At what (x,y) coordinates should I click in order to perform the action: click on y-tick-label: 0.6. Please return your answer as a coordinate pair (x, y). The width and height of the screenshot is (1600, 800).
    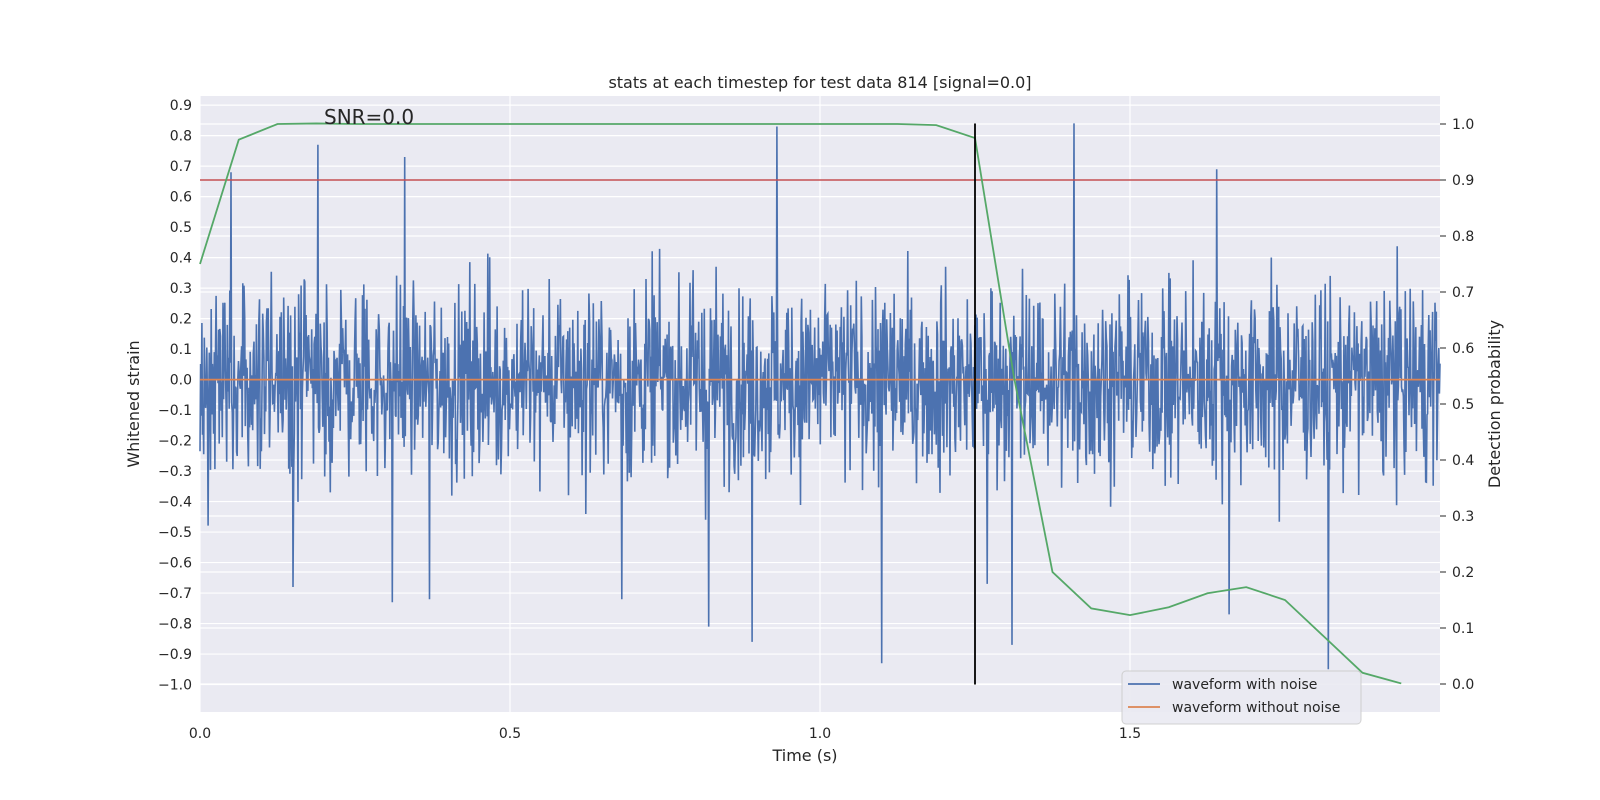
    Looking at the image, I should click on (181, 198).